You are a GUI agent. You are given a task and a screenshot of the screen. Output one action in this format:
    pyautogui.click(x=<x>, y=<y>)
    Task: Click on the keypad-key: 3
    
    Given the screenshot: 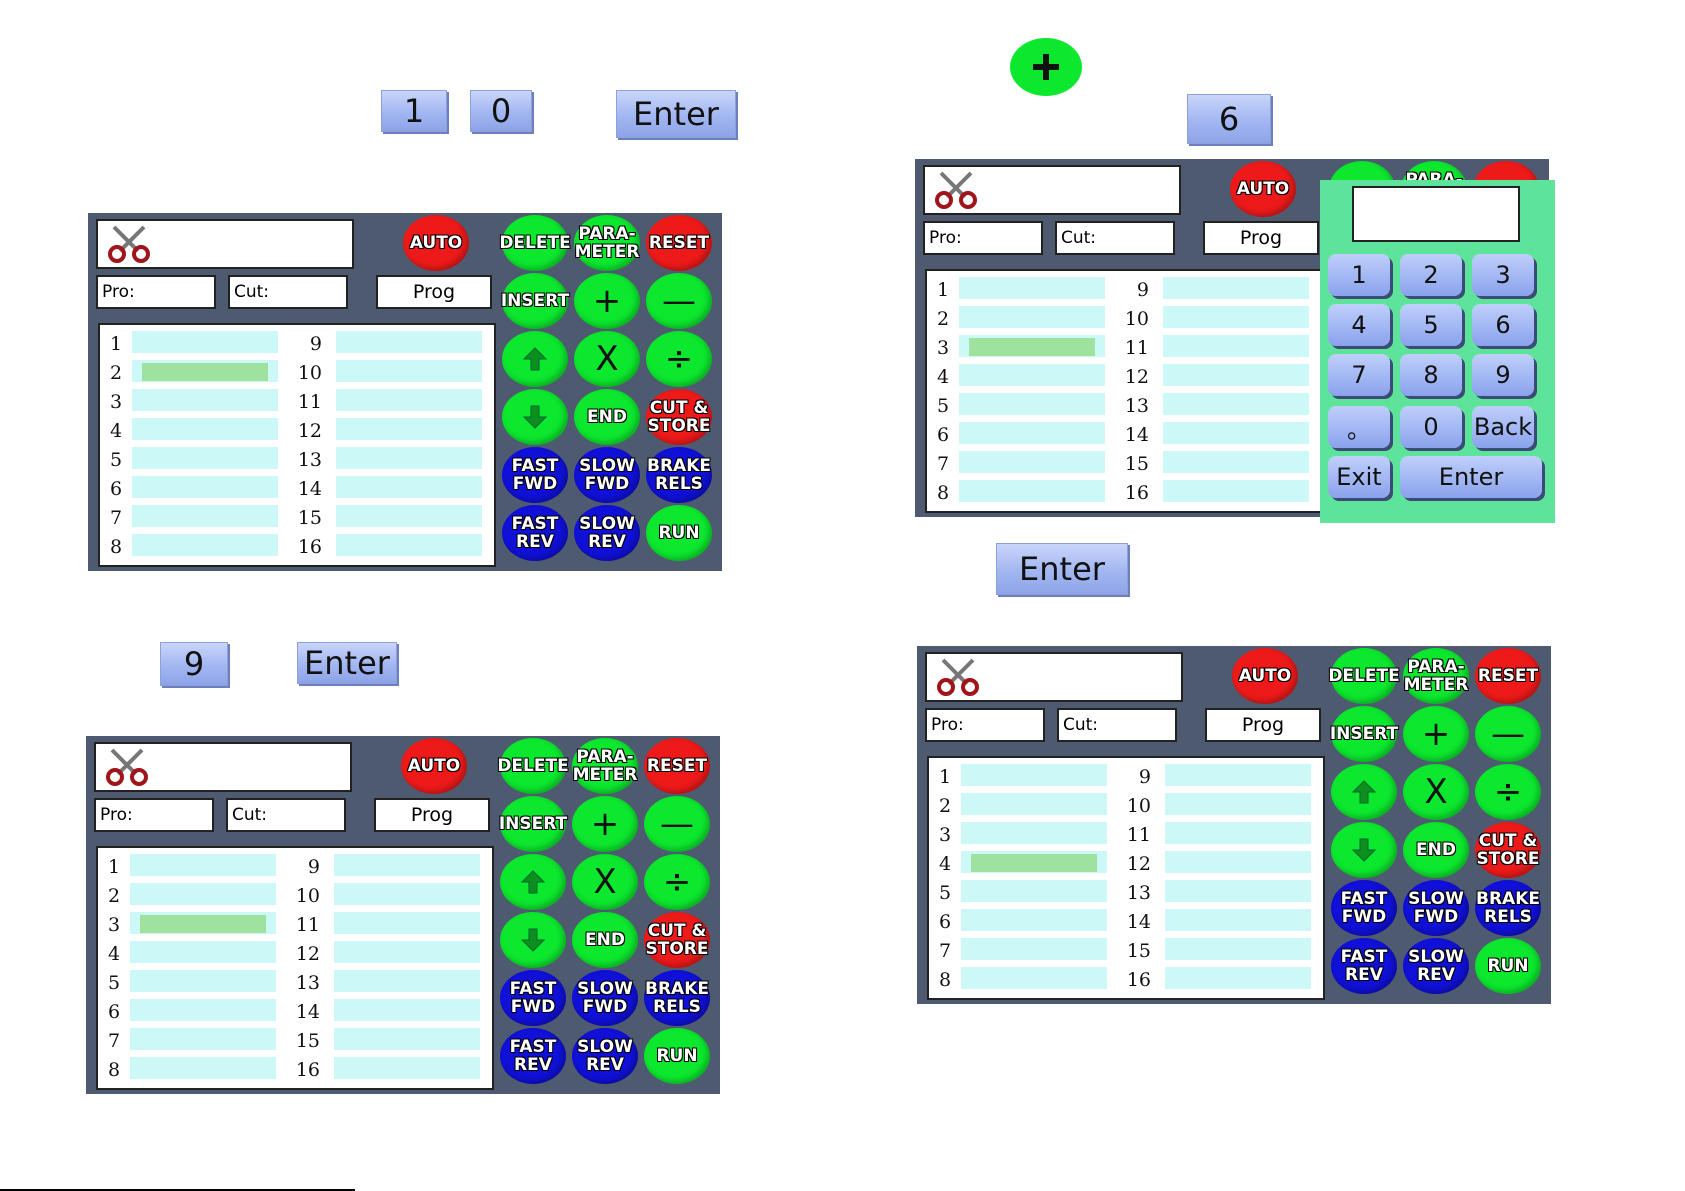 What is the action you would take?
    pyautogui.click(x=1503, y=275)
    